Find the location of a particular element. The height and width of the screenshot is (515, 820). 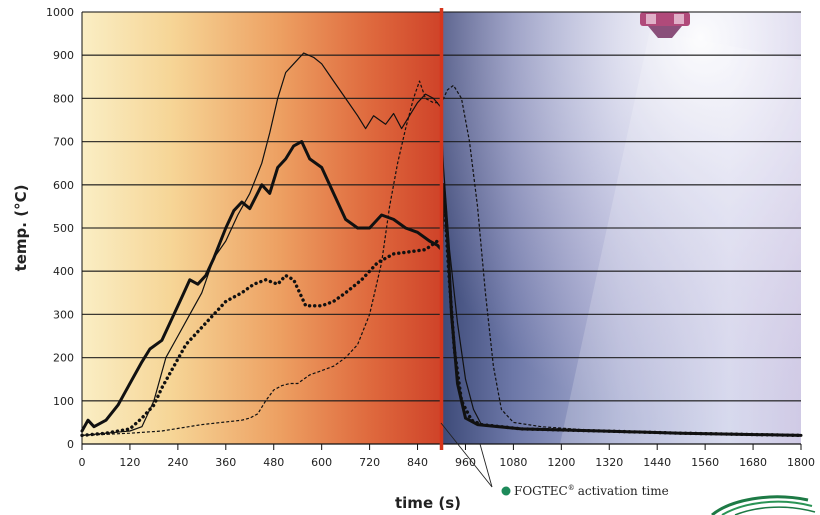

x-tick-label: 720 is located at coordinates (369, 462).